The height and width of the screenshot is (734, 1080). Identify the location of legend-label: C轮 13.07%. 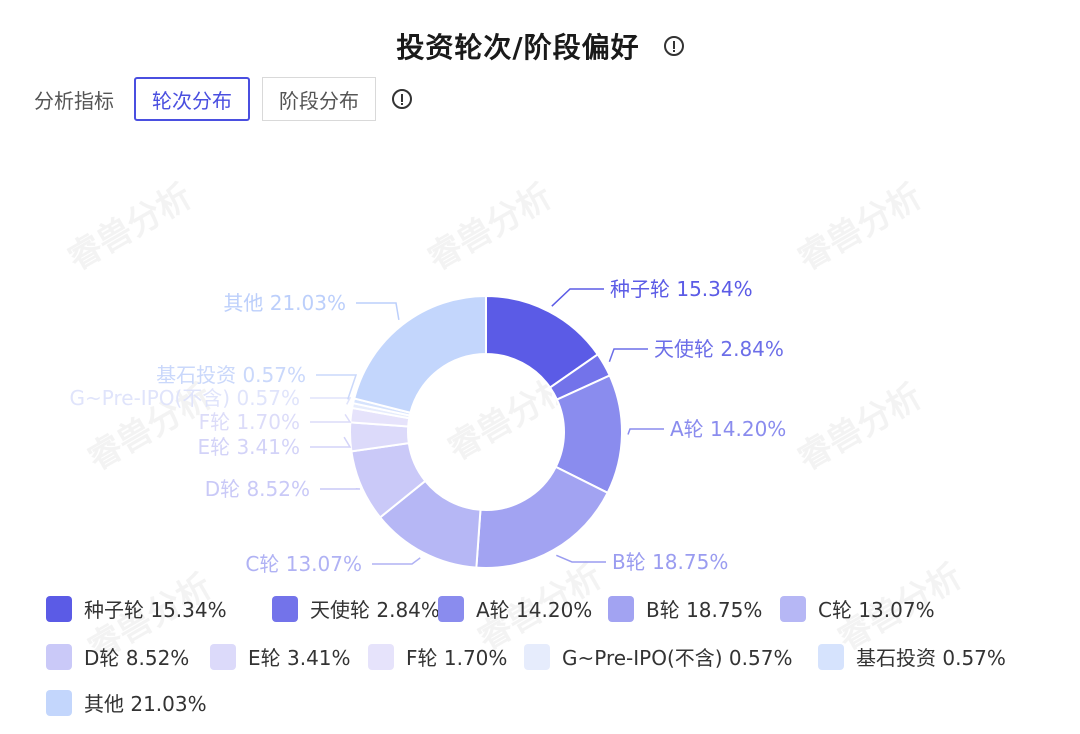
(876, 610).